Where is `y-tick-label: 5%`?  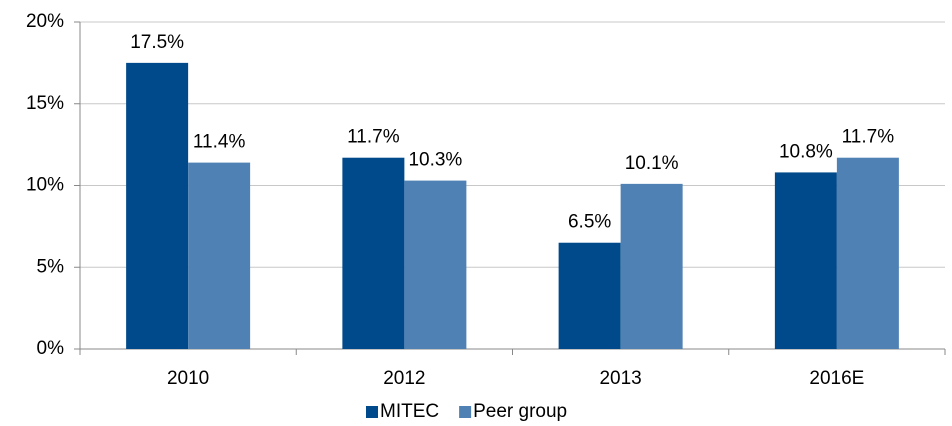
y-tick-label: 5% is located at coordinates (51, 266).